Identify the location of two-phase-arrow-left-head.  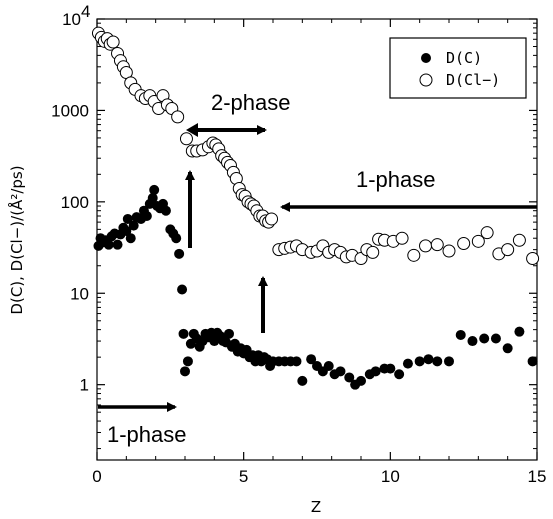
(192, 130).